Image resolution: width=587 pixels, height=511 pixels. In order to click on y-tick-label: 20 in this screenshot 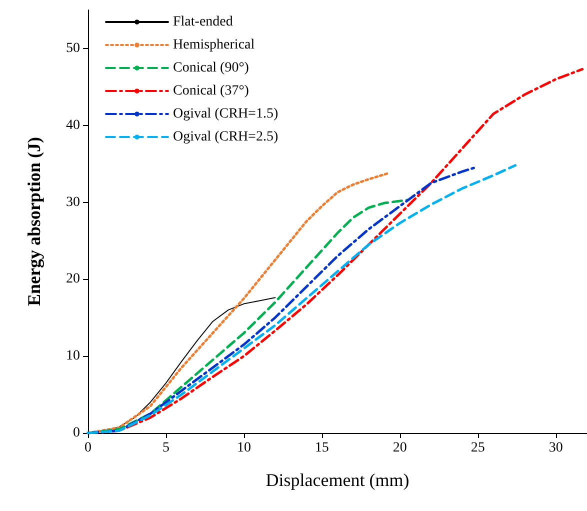, I will do `click(73, 279)`.